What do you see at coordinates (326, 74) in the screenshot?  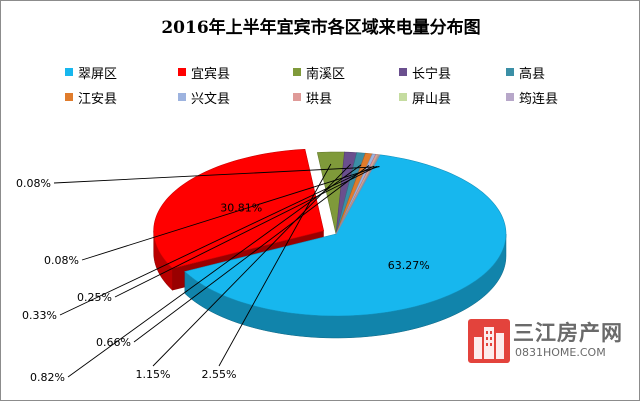 I see `legend-label: 南溪区` at bounding box center [326, 74].